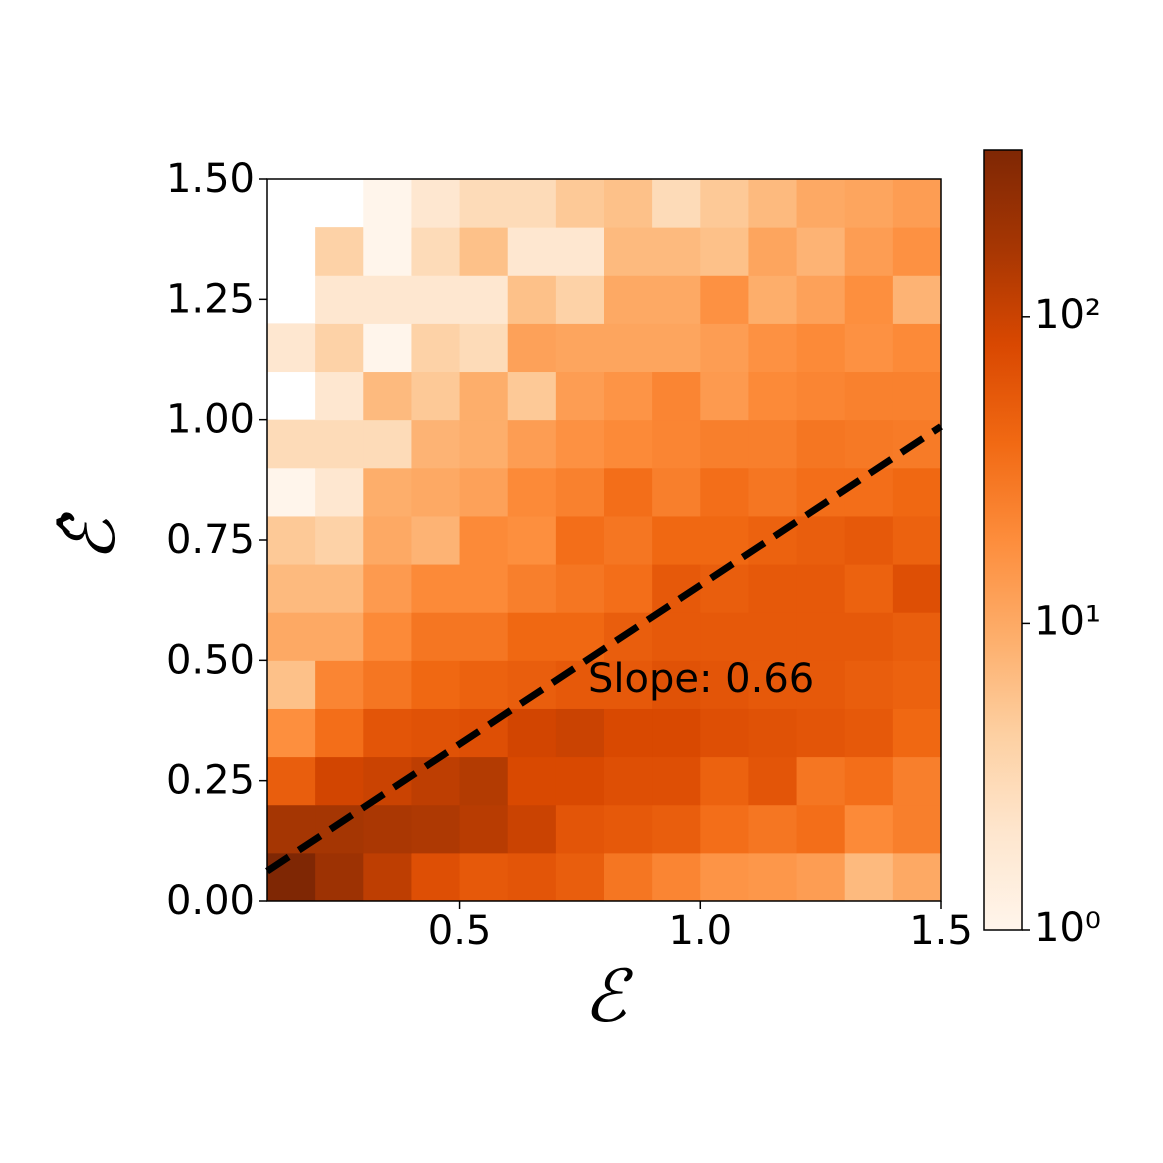  I want to click on x-axis-label: ℰ, so click(608, 996).